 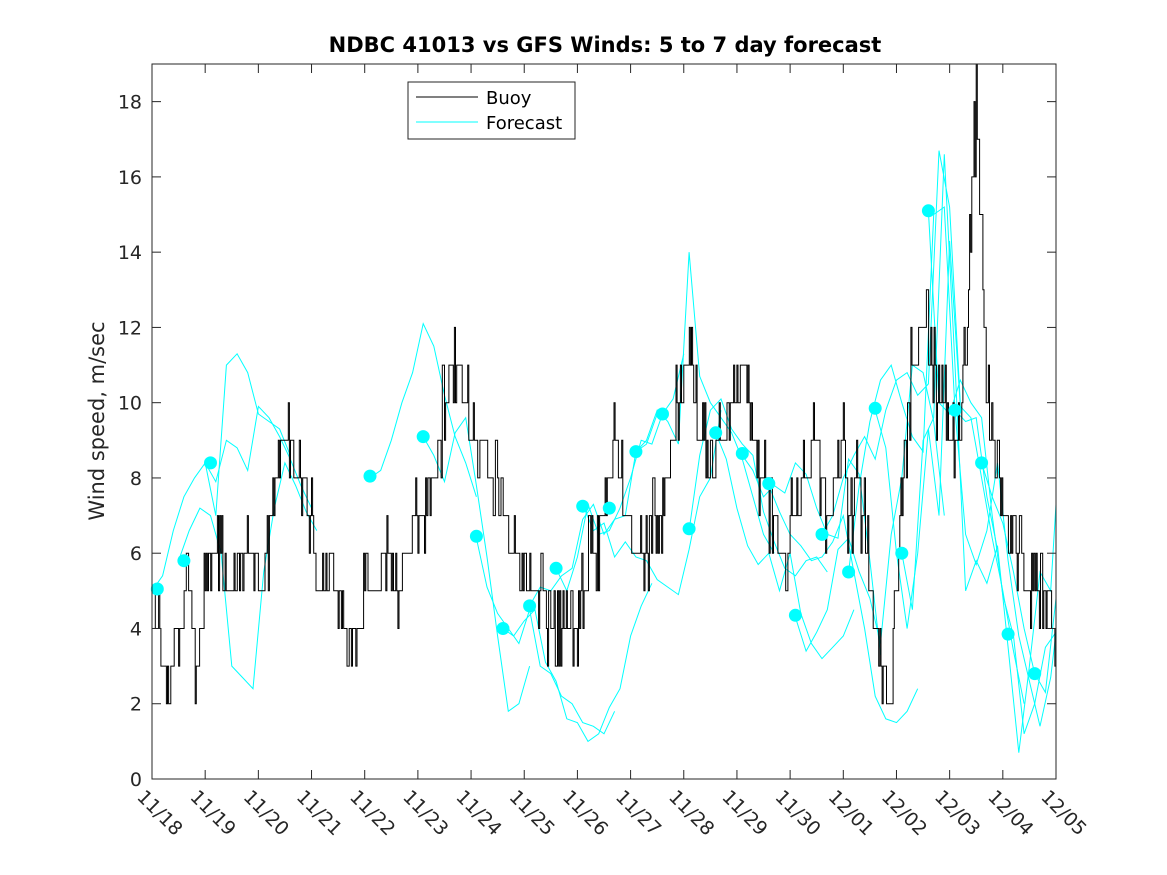 I want to click on legend: Buoy Forecast, so click(x=491, y=110).